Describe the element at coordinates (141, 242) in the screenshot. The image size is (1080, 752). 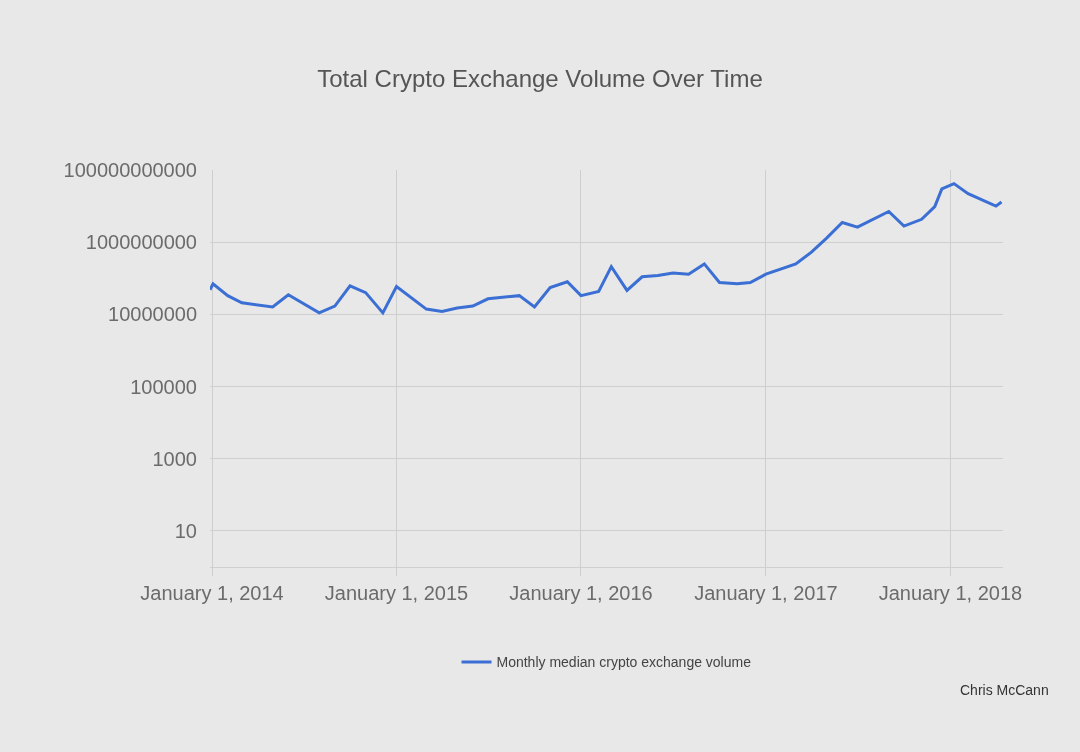
I see `y-tick-label: 1000000000` at that location.